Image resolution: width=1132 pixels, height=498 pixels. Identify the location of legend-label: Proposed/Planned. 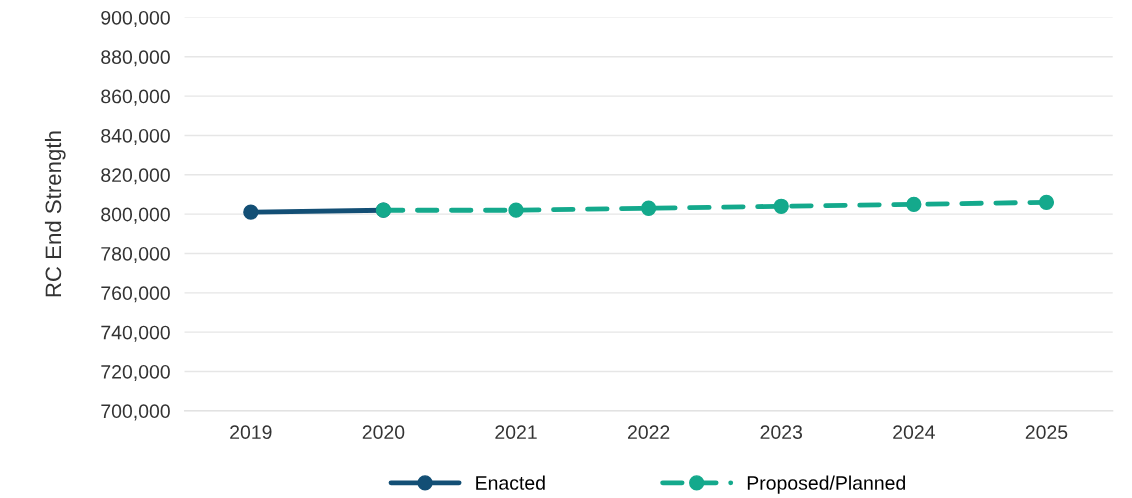
(826, 484).